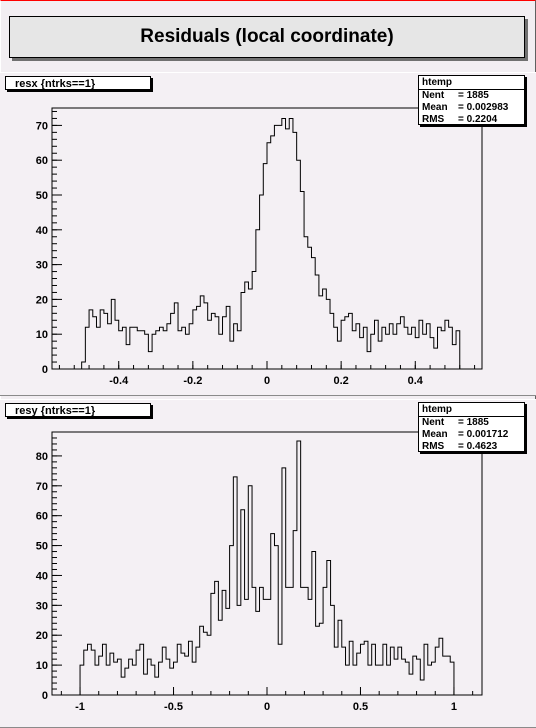 The image size is (536, 728). I want to click on x-tick-label: -1, so click(80, 707).